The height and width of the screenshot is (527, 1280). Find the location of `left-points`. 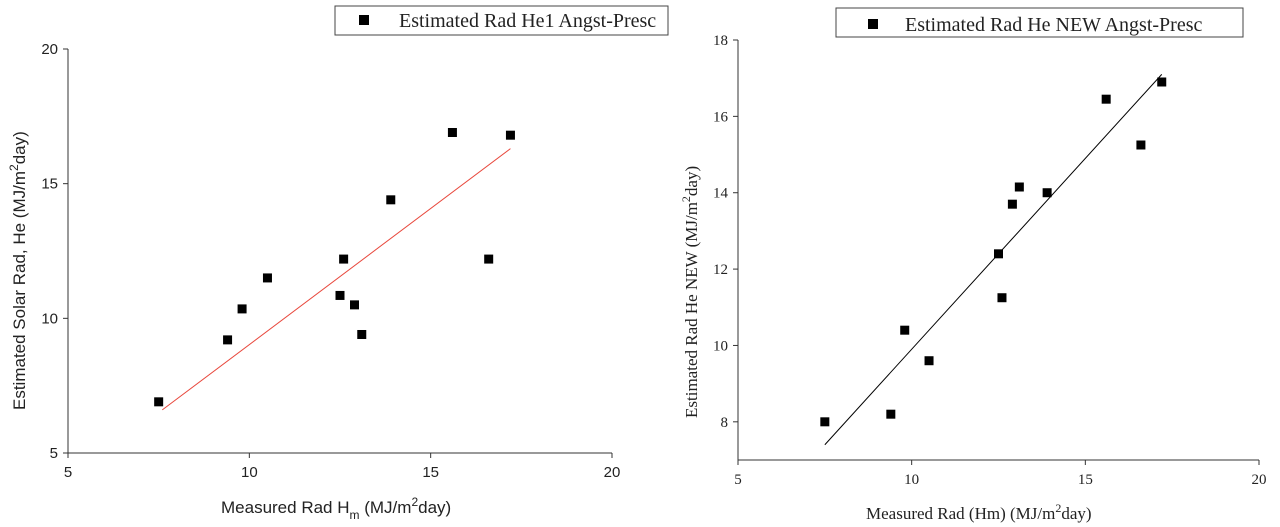

left-points is located at coordinates (334, 267).